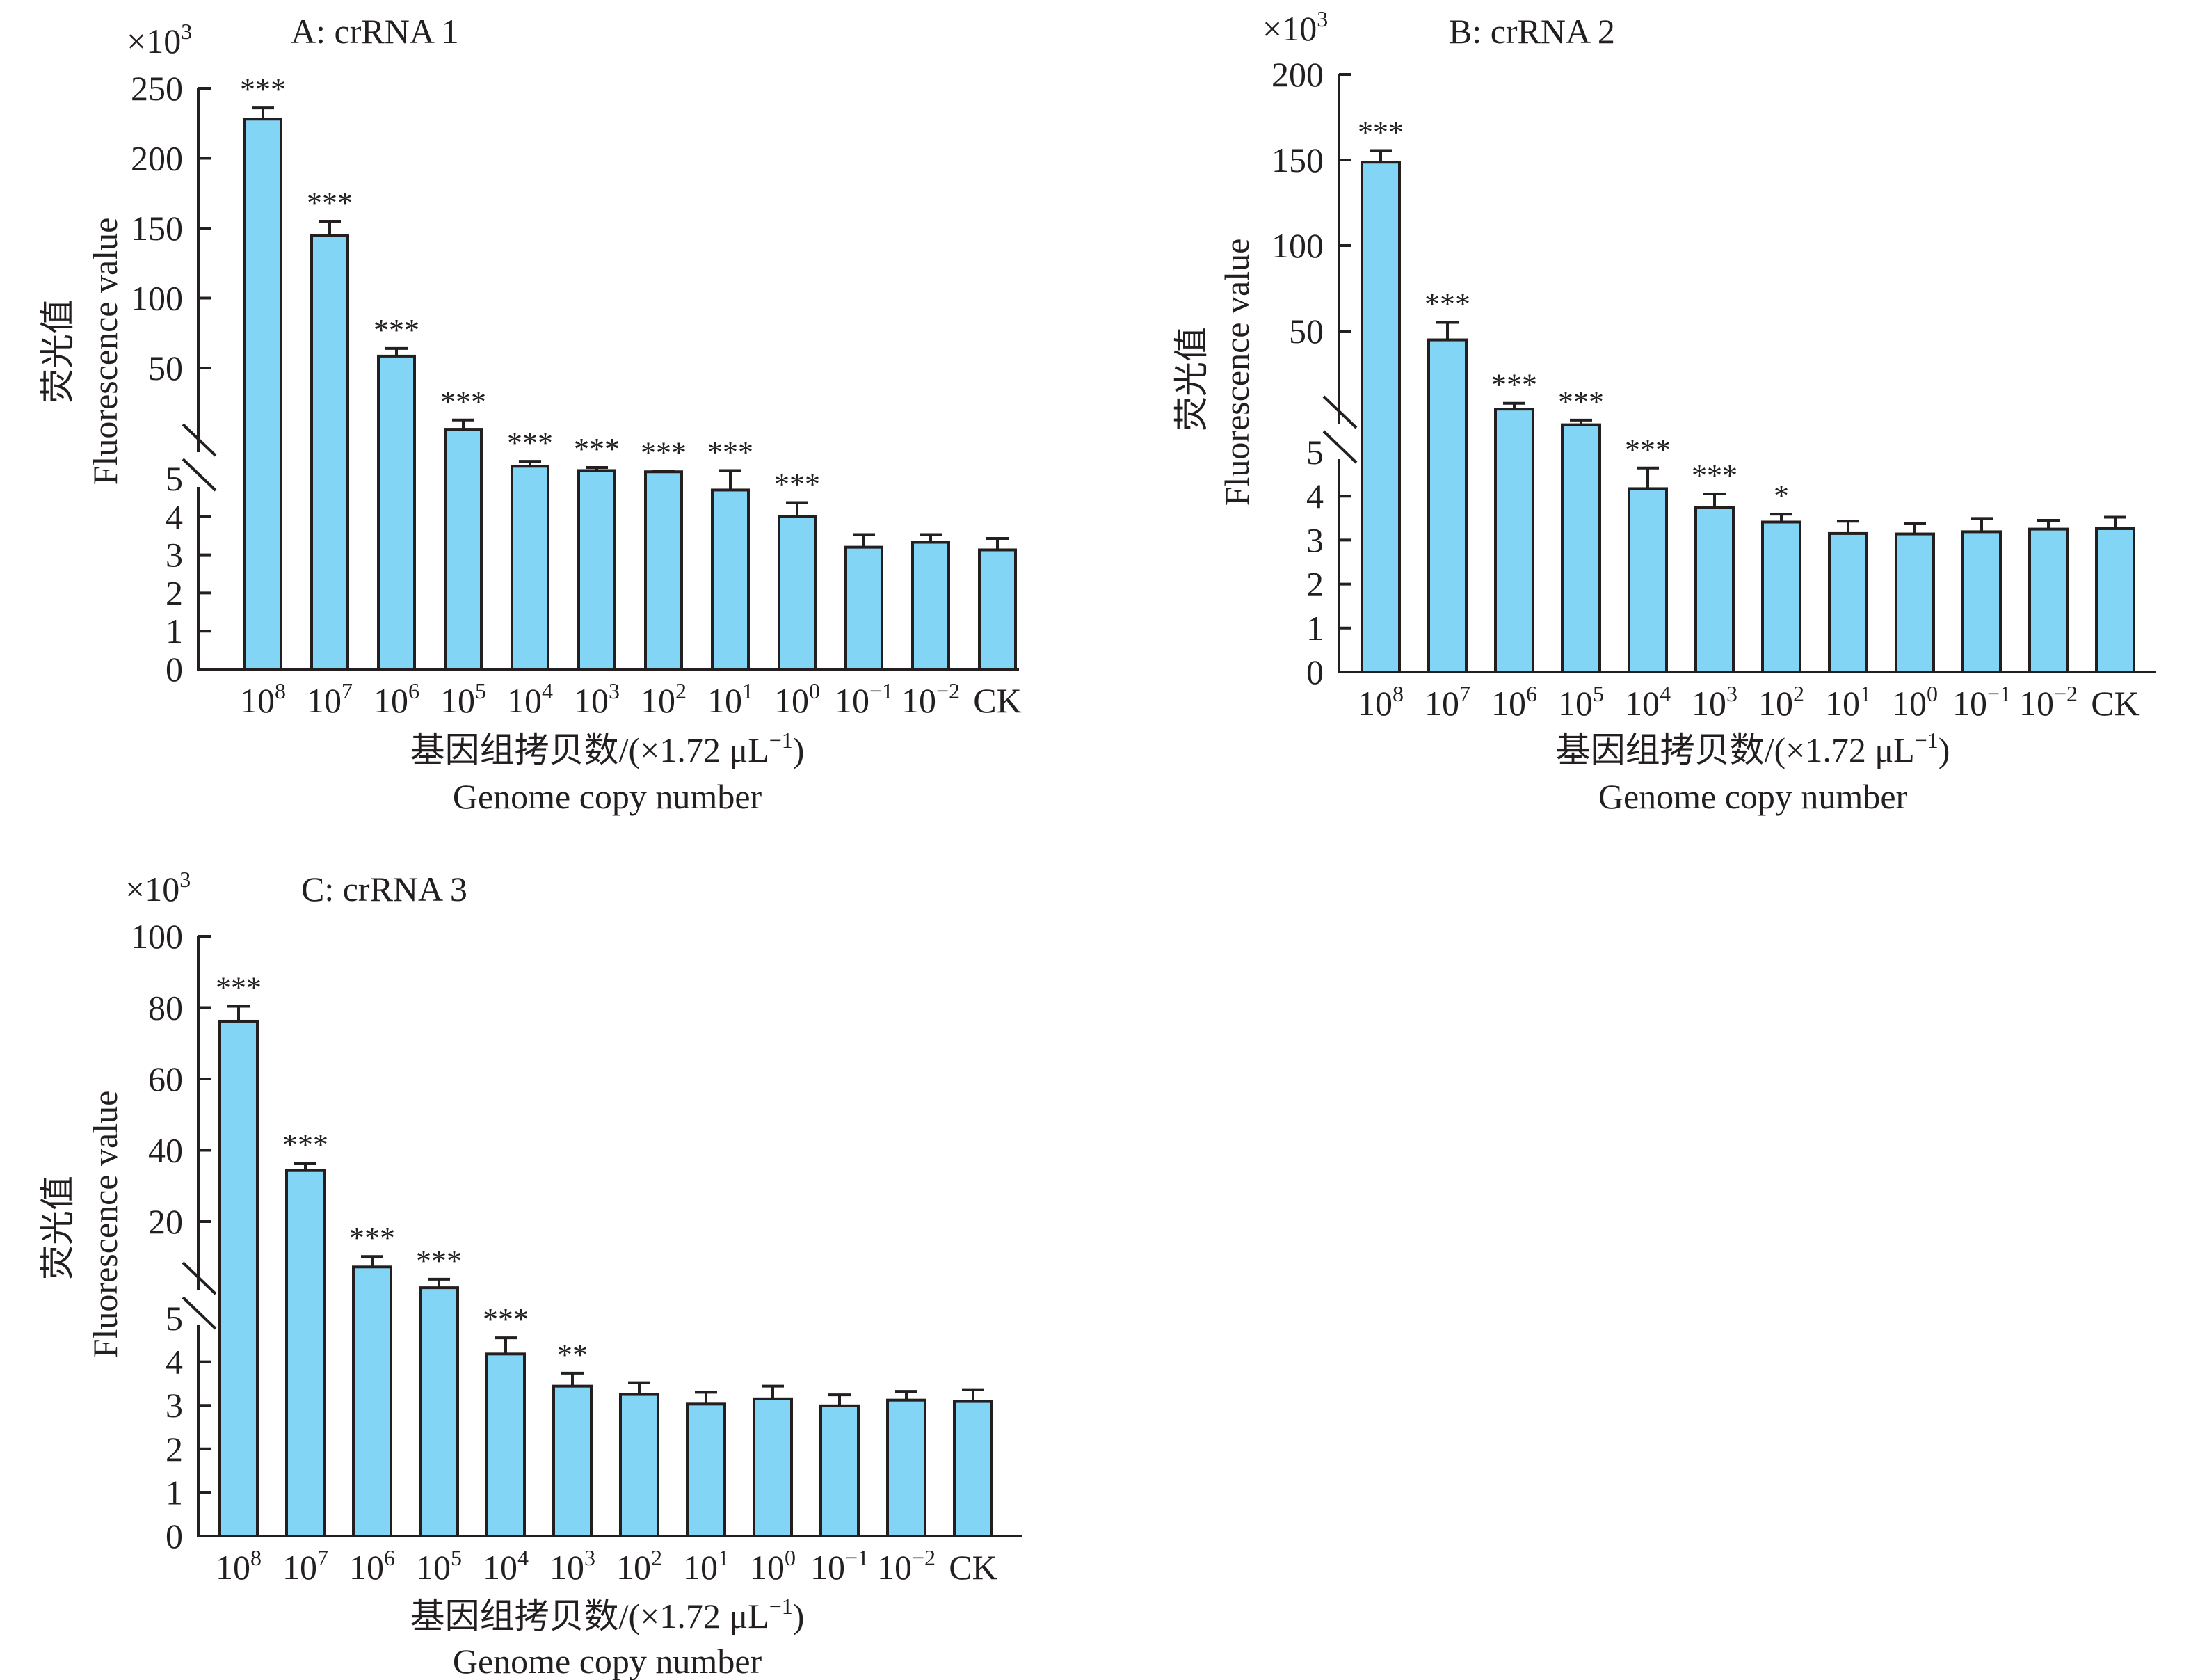  Describe the element at coordinates (165, 1150) in the screenshot. I see `y-tick-label: 40` at that location.